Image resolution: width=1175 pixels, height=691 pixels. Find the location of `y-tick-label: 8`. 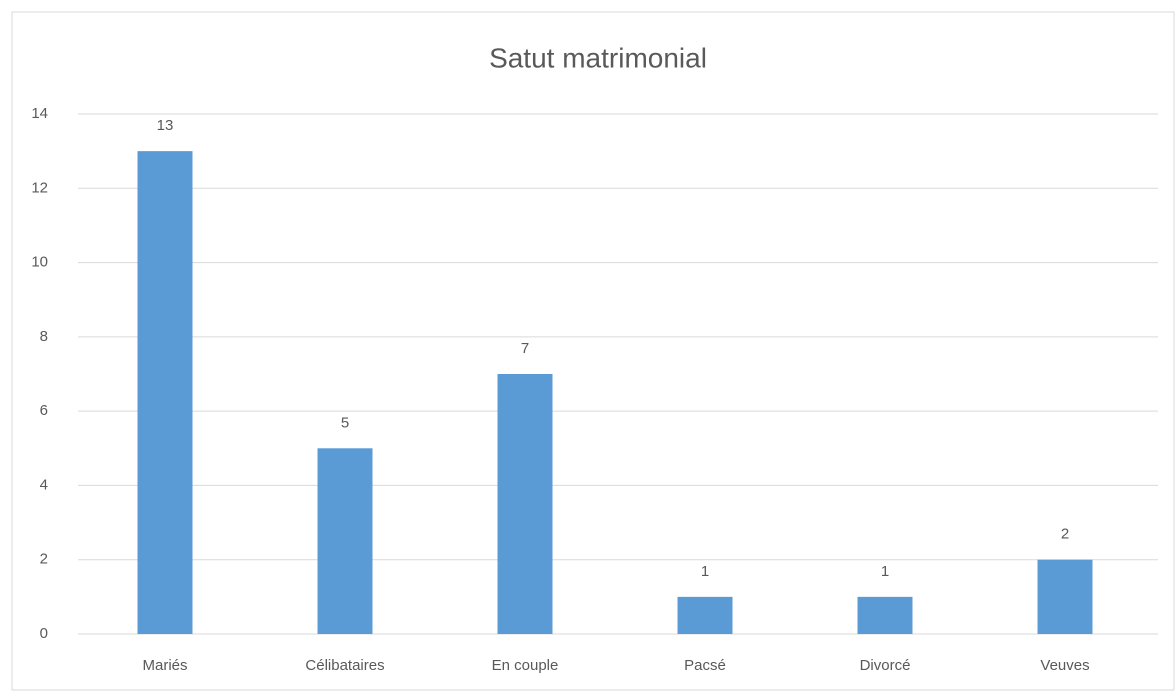

y-tick-label: 8 is located at coordinates (44, 336).